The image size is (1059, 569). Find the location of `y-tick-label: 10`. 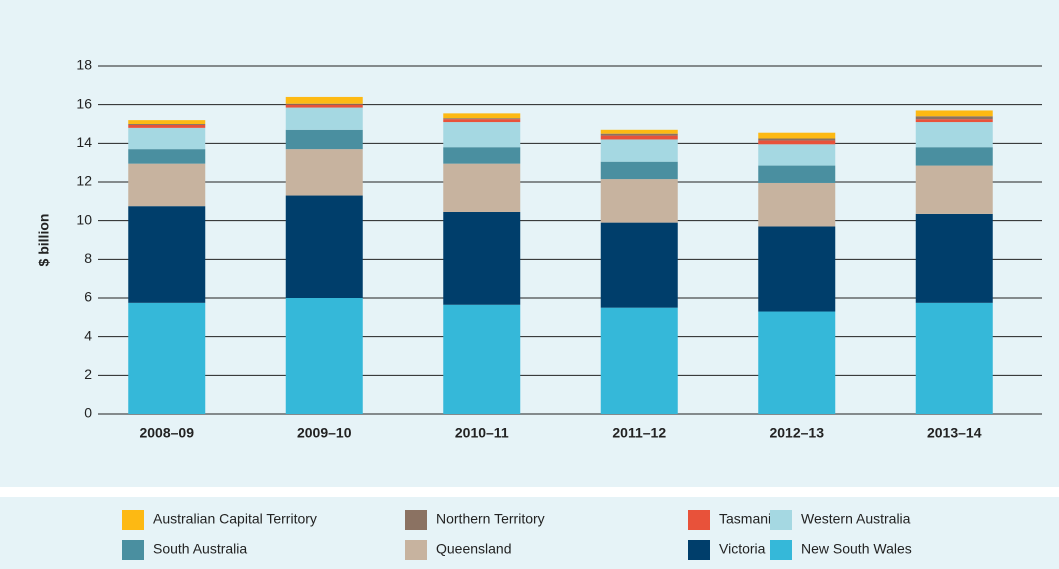

y-tick-label: 10 is located at coordinates (84, 219).